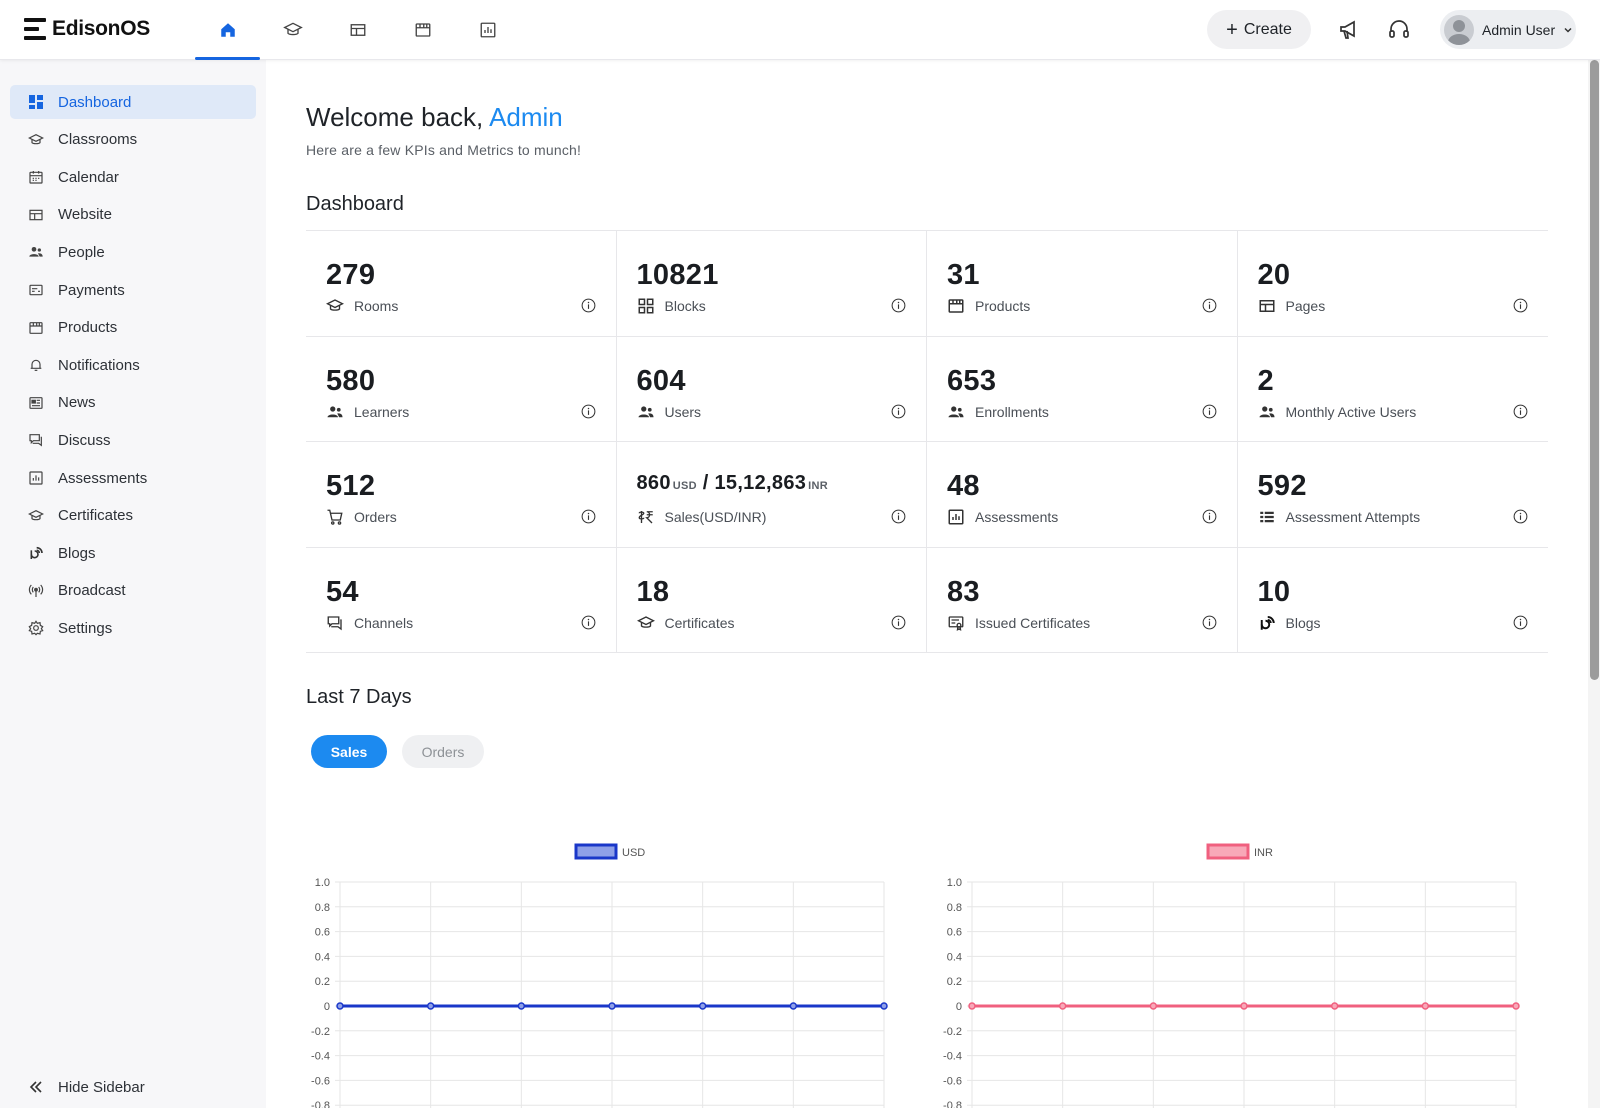 This screenshot has width=1600, height=1108. Describe the element at coordinates (1508, 29) in the screenshot. I see `user-menu: Admin User` at that location.